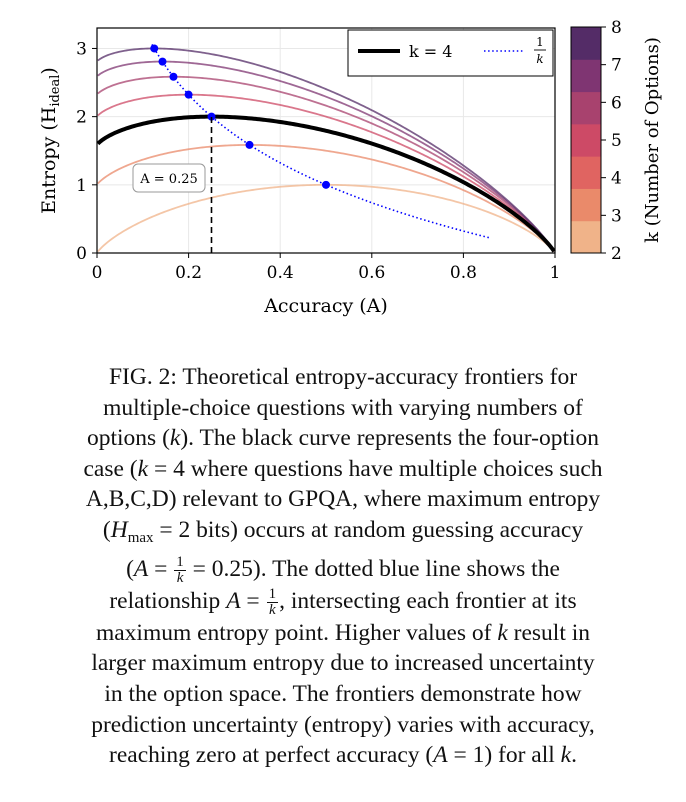 This screenshot has height=802, width=686. What do you see at coordinates (539, 59) in the screenshot?
I see `legend-frac-den: k` at bounding box center [539, 59].